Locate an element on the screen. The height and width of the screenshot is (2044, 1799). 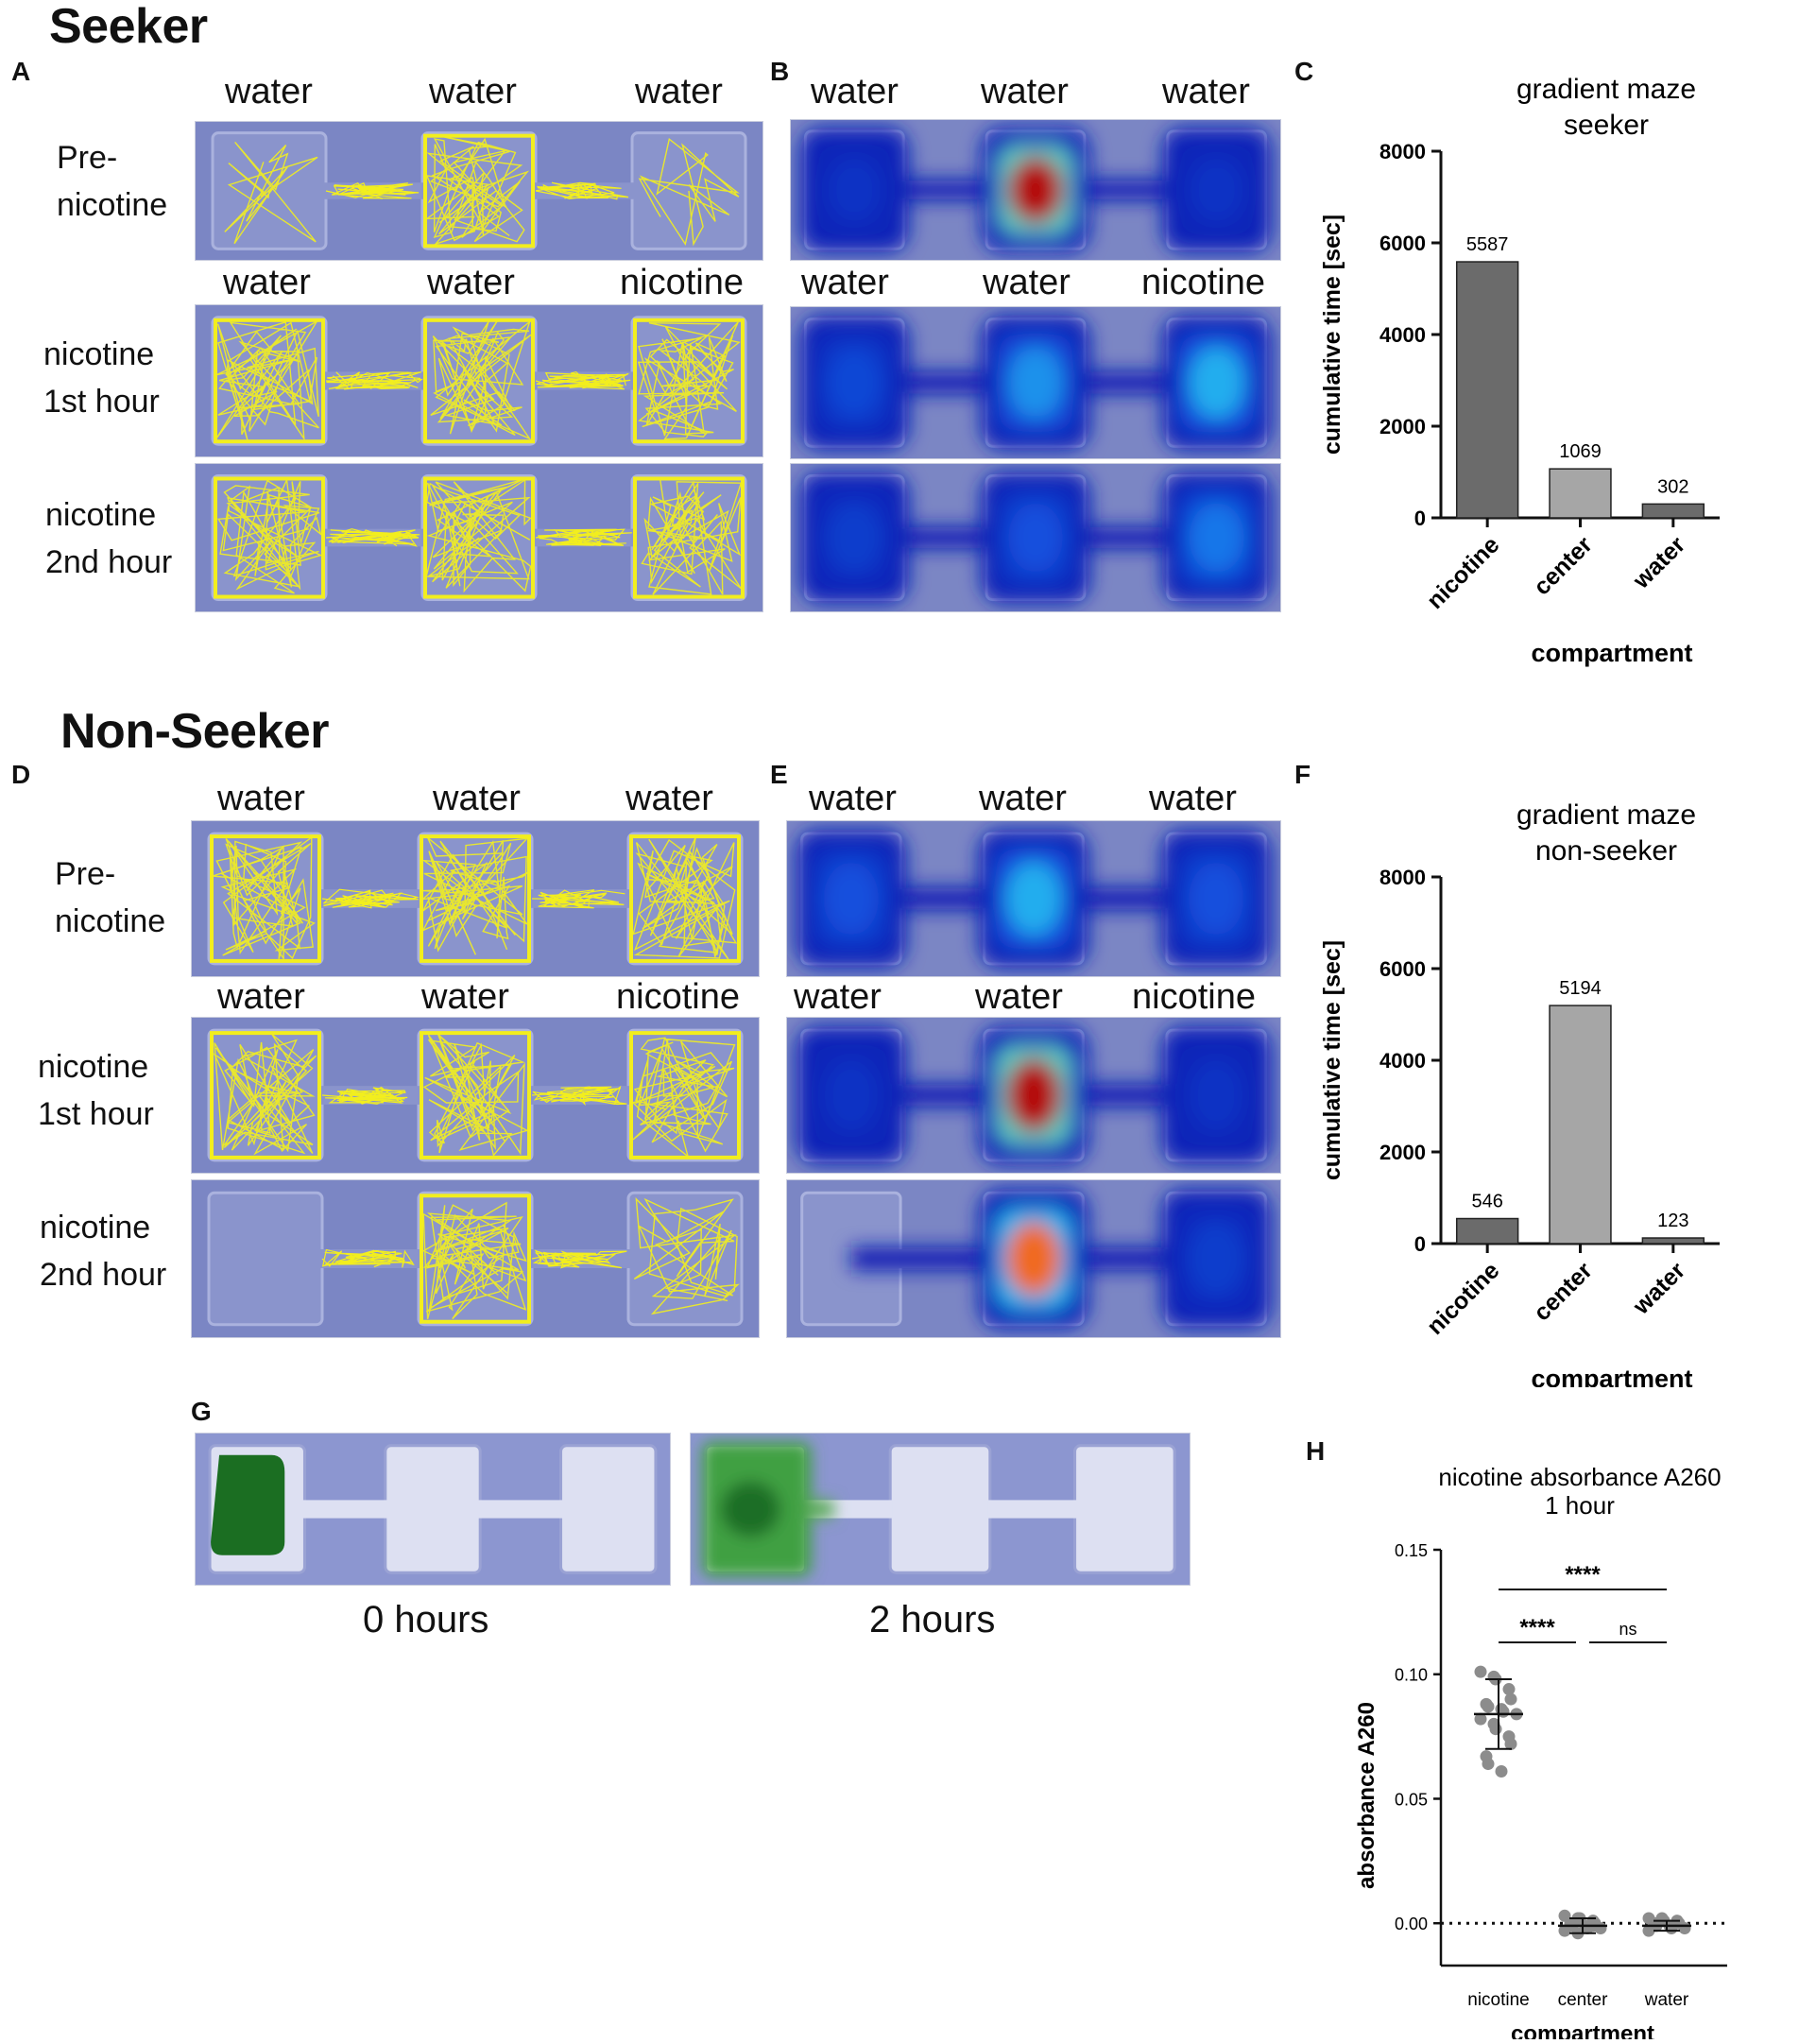
y-tick-label: 0.00 is located at coordinates (1411, 1924).